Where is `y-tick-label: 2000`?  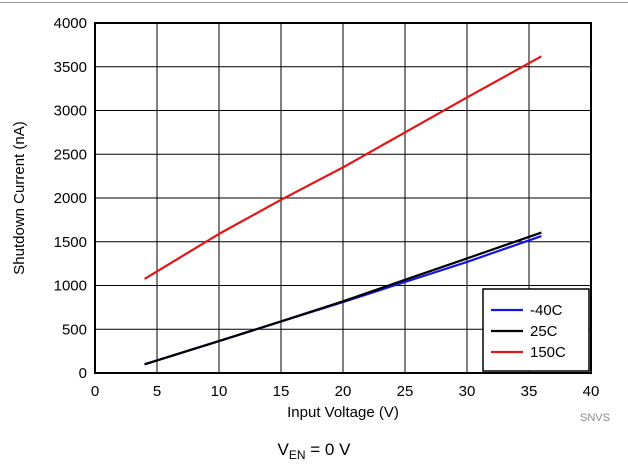 y-tick-label: 2000 is located at coordinates (70, 198).